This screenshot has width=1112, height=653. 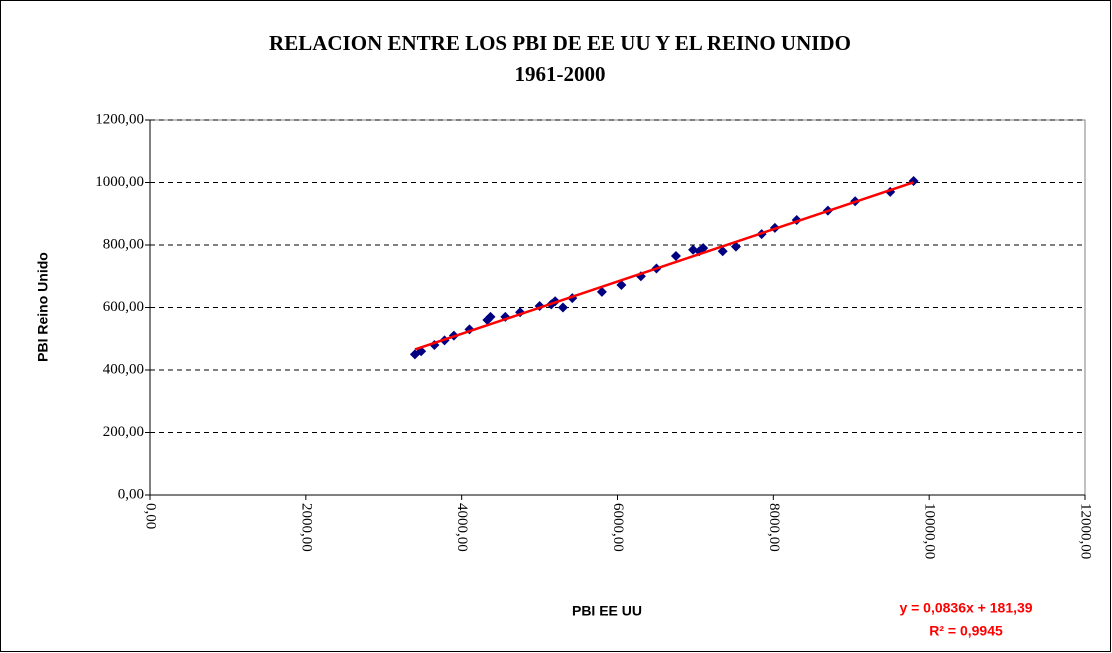 What do you see at coordinates (930, 531) in the screenshot?
I see `x-tick-label: 10000,00` at bounding box center [930, 531].